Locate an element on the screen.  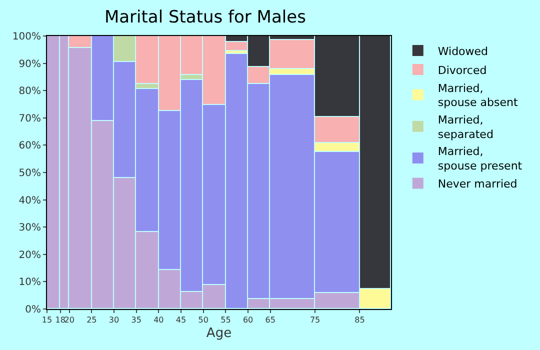
x-tick-label: 55 is located at coordinates (225, 320).